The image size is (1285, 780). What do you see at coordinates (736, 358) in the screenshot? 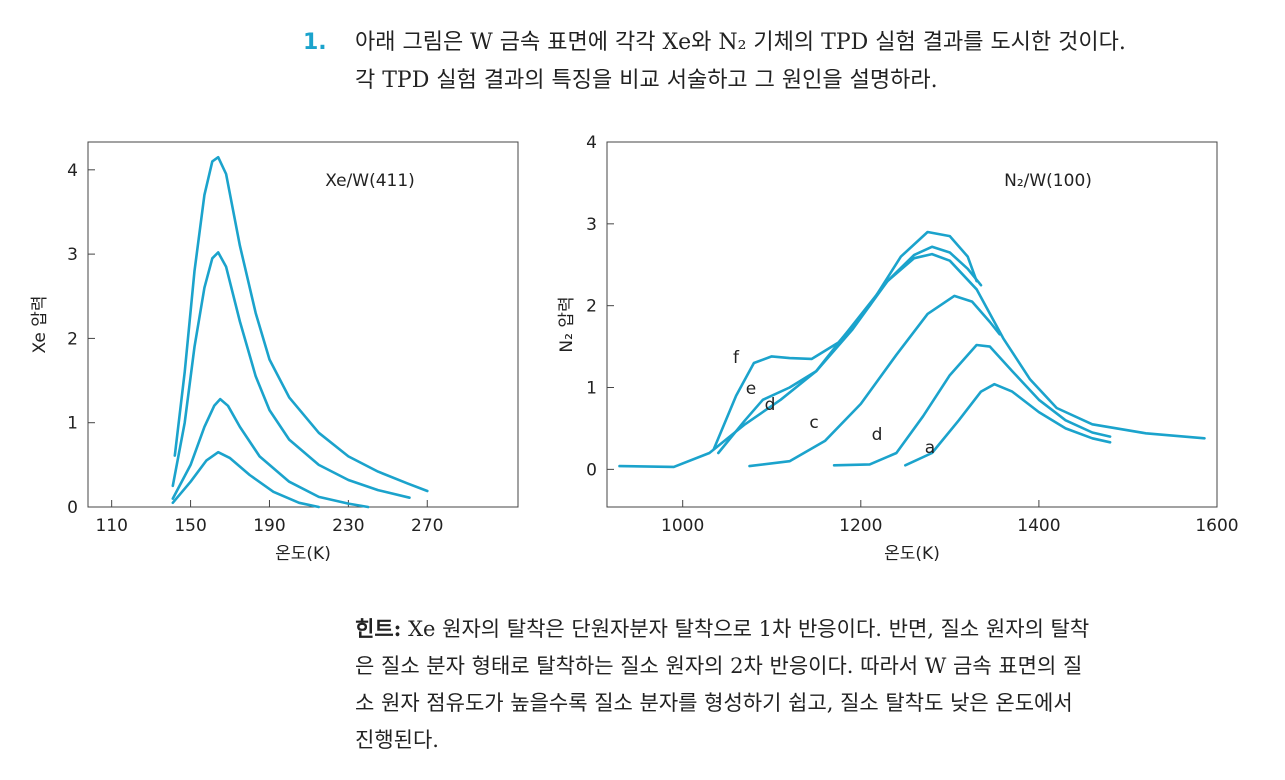
I see `curve-label: f` at bounding box center [736, 358].